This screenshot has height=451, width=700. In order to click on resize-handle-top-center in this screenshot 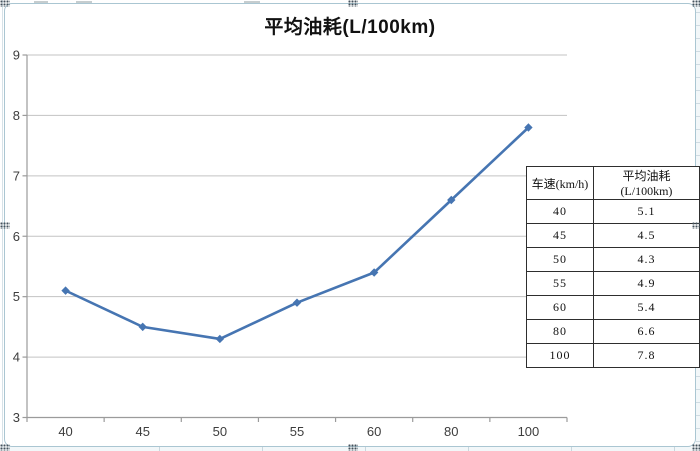, I will do `click(353, 3)`.